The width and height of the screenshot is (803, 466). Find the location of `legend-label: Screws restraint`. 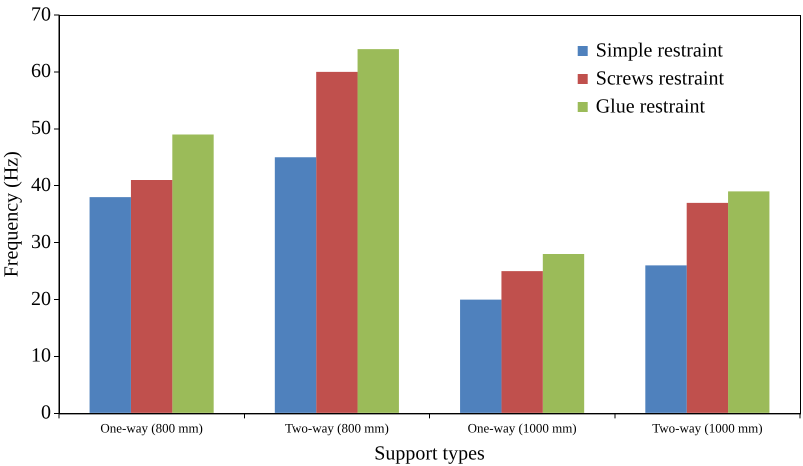

legend-label: Screws restraint is located at coordinates (660, 78).